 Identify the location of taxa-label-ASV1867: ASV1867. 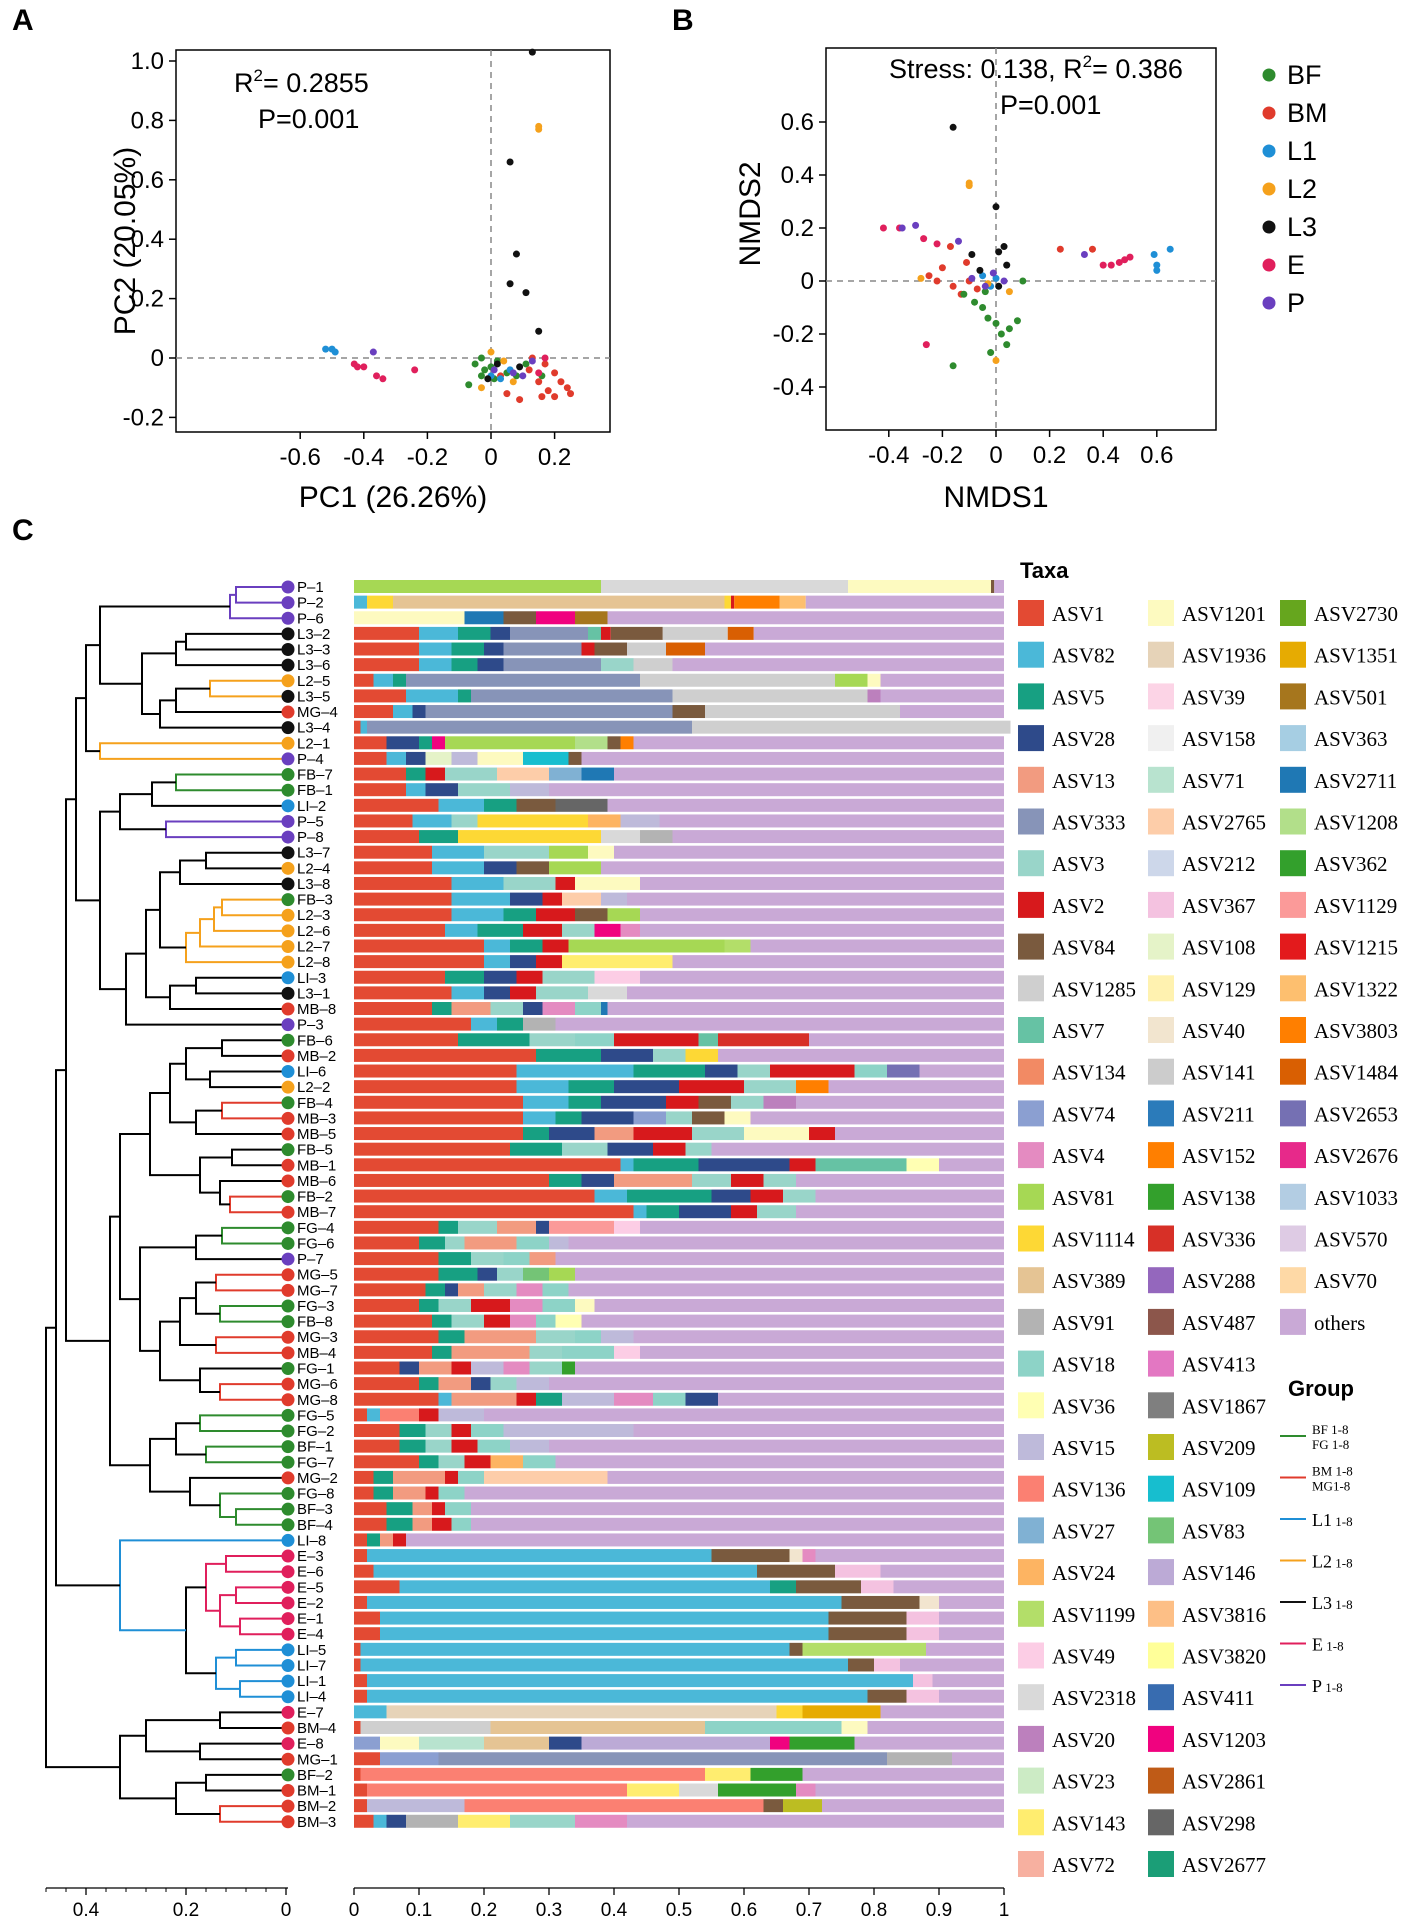
(1224, 1406).